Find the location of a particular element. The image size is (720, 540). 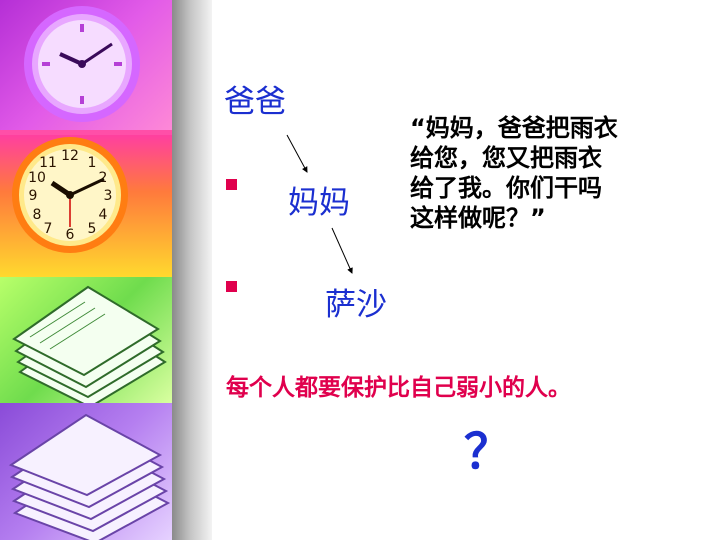

svg-text: 6 is located at coordinates (70, 235).